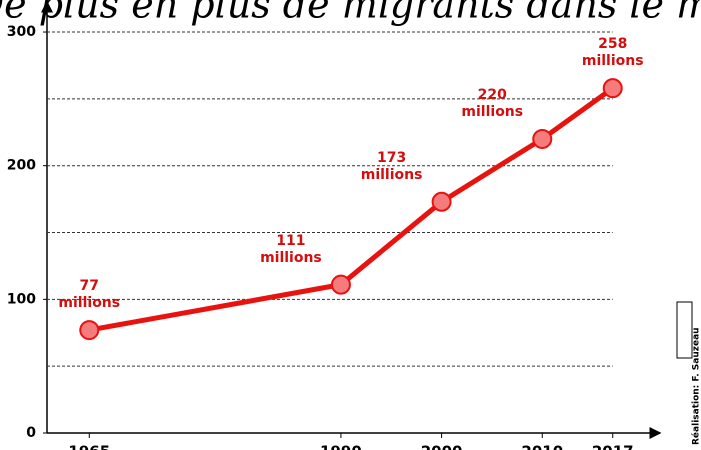 Image resolution: width=701 pixels, height=450 pixels. I want to click on x-tick-label: 2017, so click(613, 446).